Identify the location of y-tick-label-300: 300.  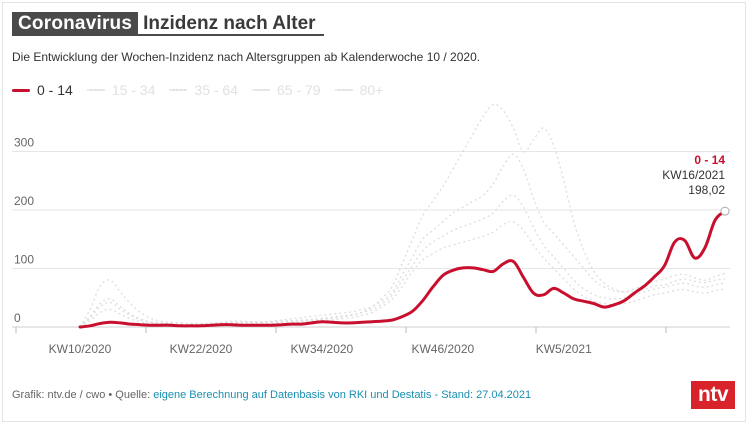
(24, 143).